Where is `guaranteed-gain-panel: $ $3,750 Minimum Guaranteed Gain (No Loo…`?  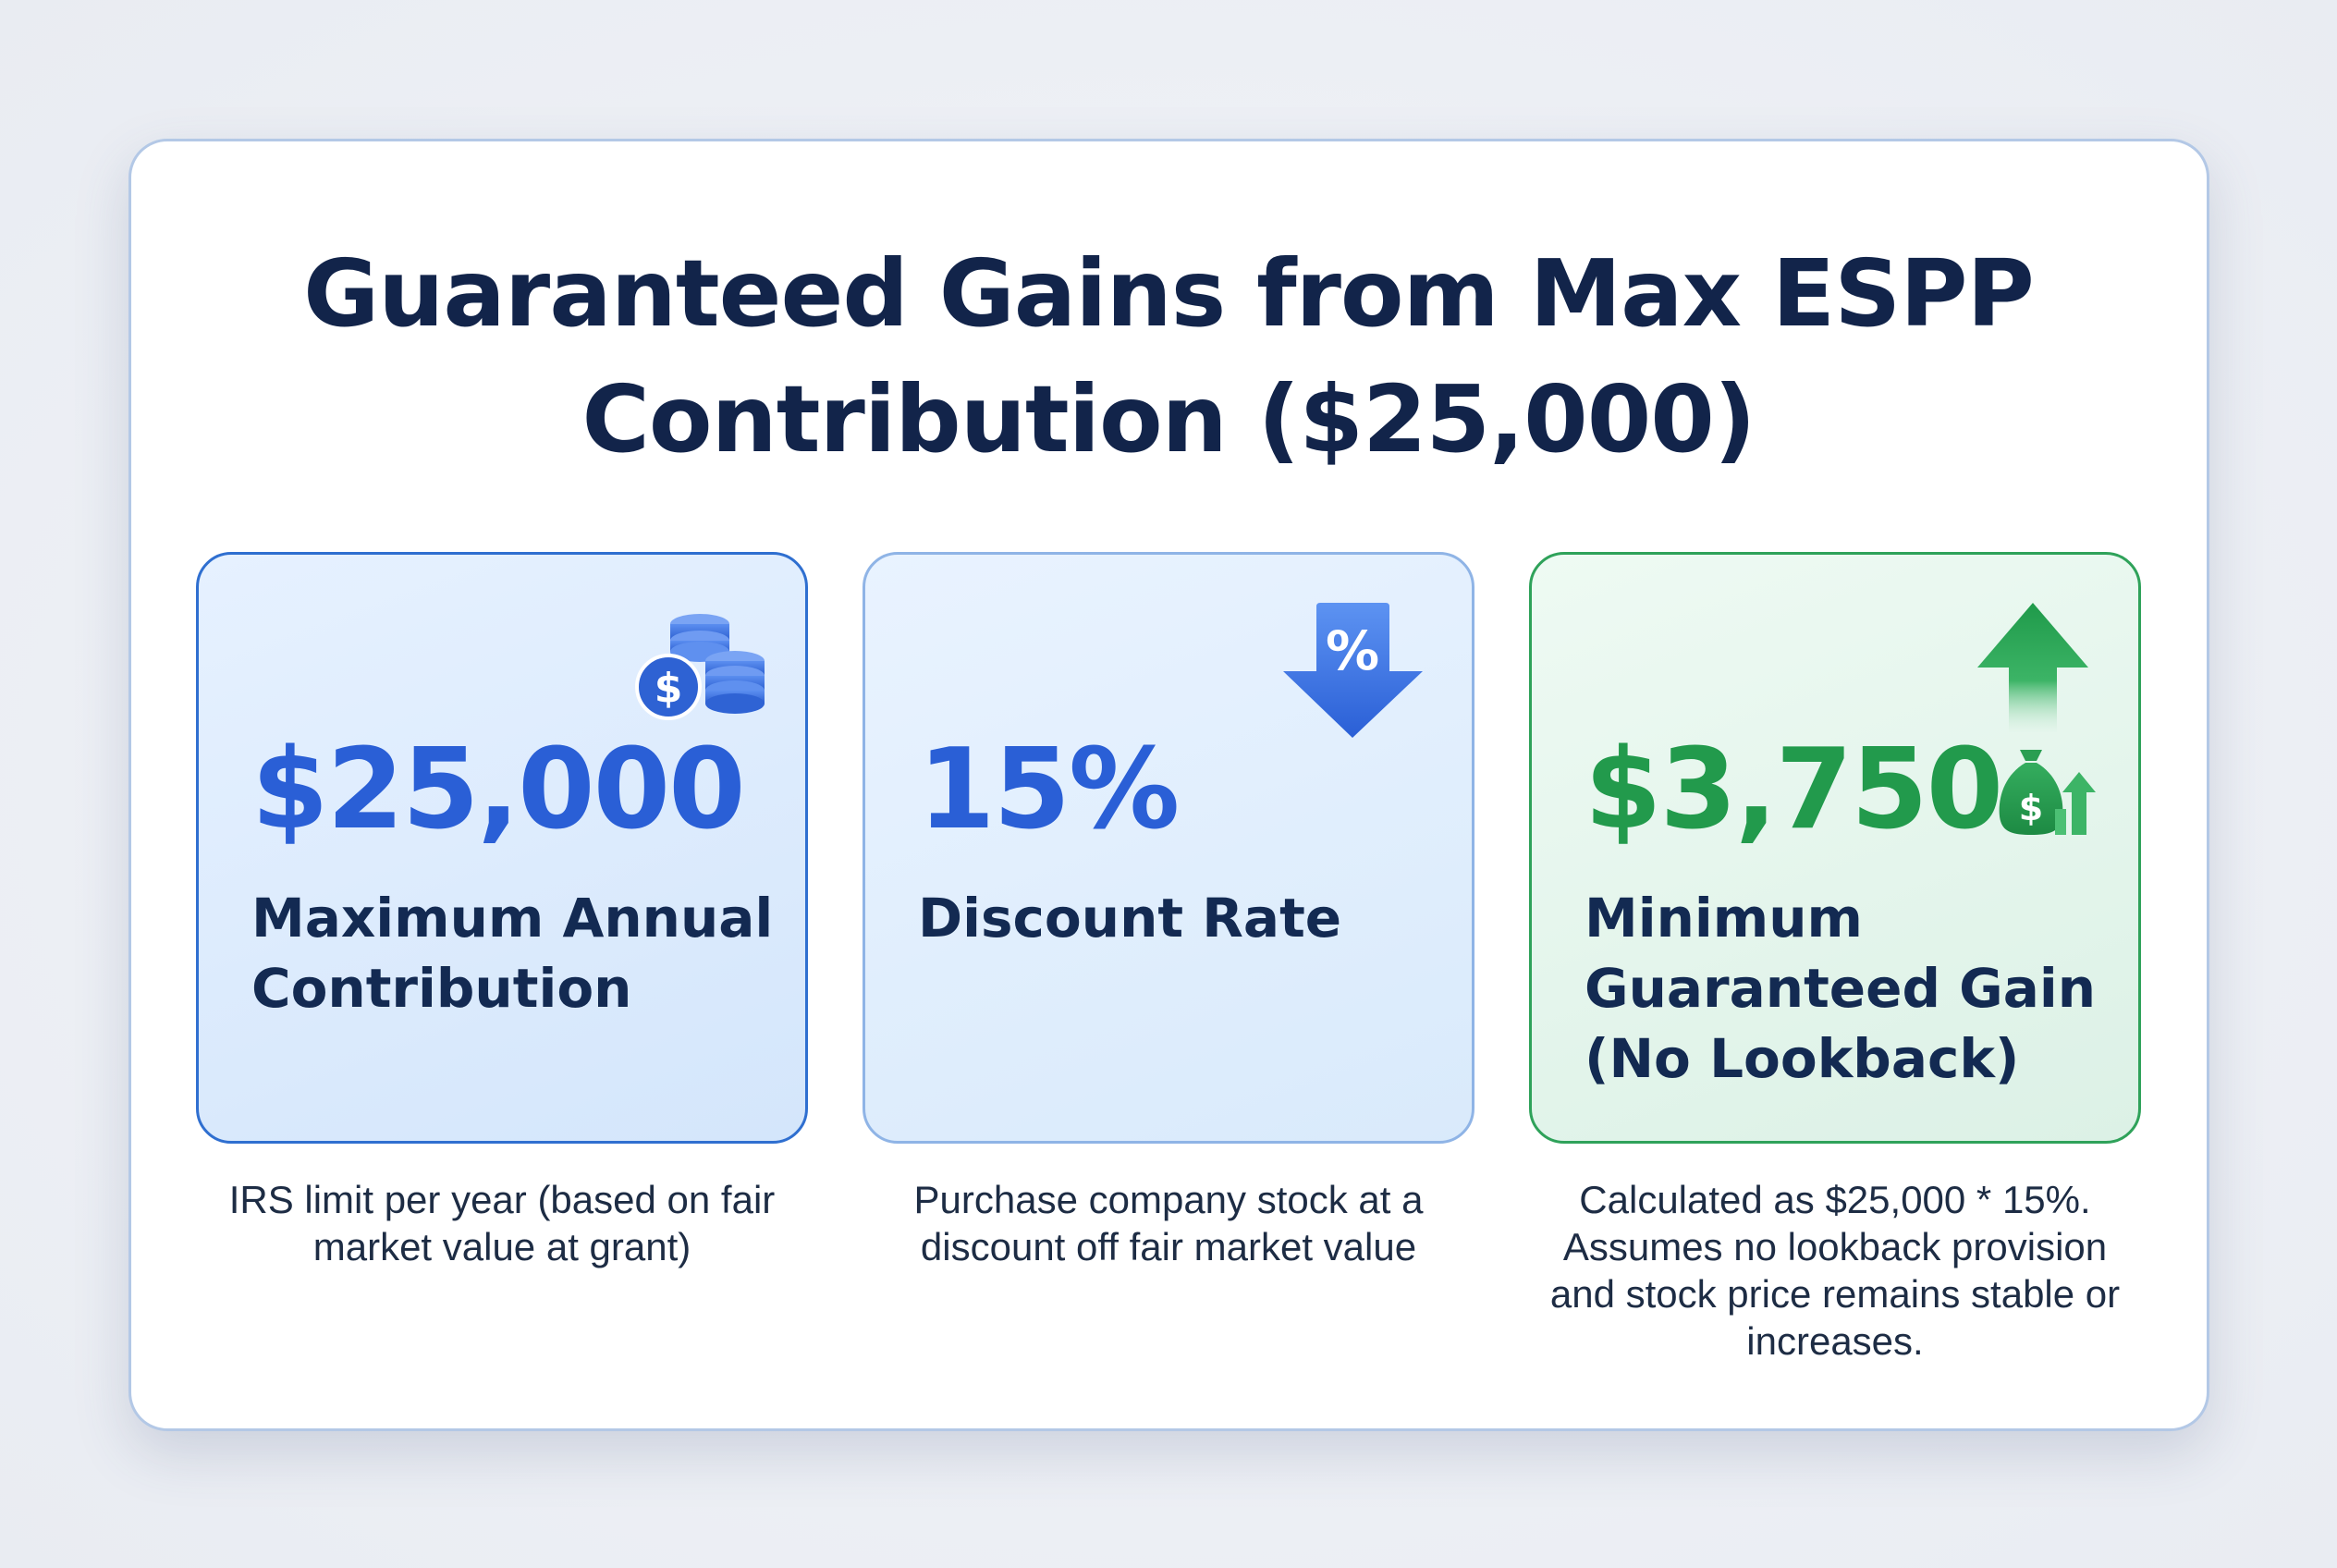 guaranteed-gain-panel: $ $3,750 Minimum Guaranteed Gain (No Loo… is located at coordinates (1835, 848).